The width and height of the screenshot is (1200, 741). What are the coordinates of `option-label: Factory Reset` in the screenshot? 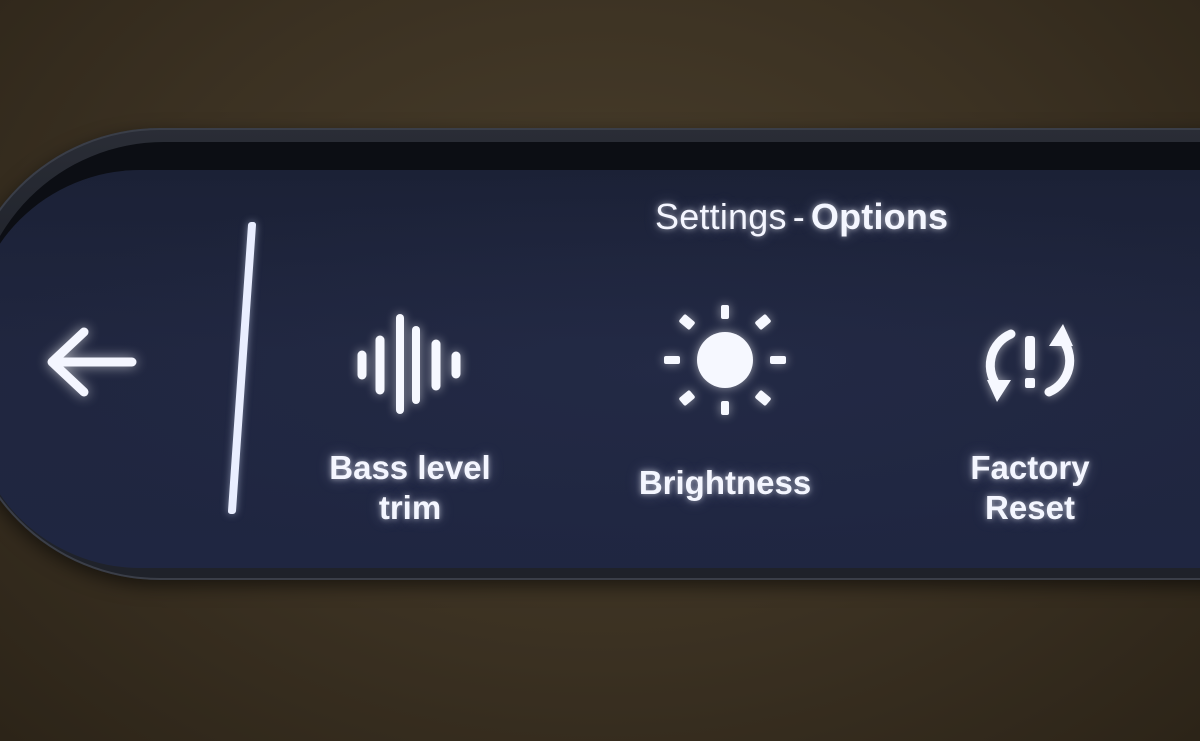 It's located at (1030, 487).